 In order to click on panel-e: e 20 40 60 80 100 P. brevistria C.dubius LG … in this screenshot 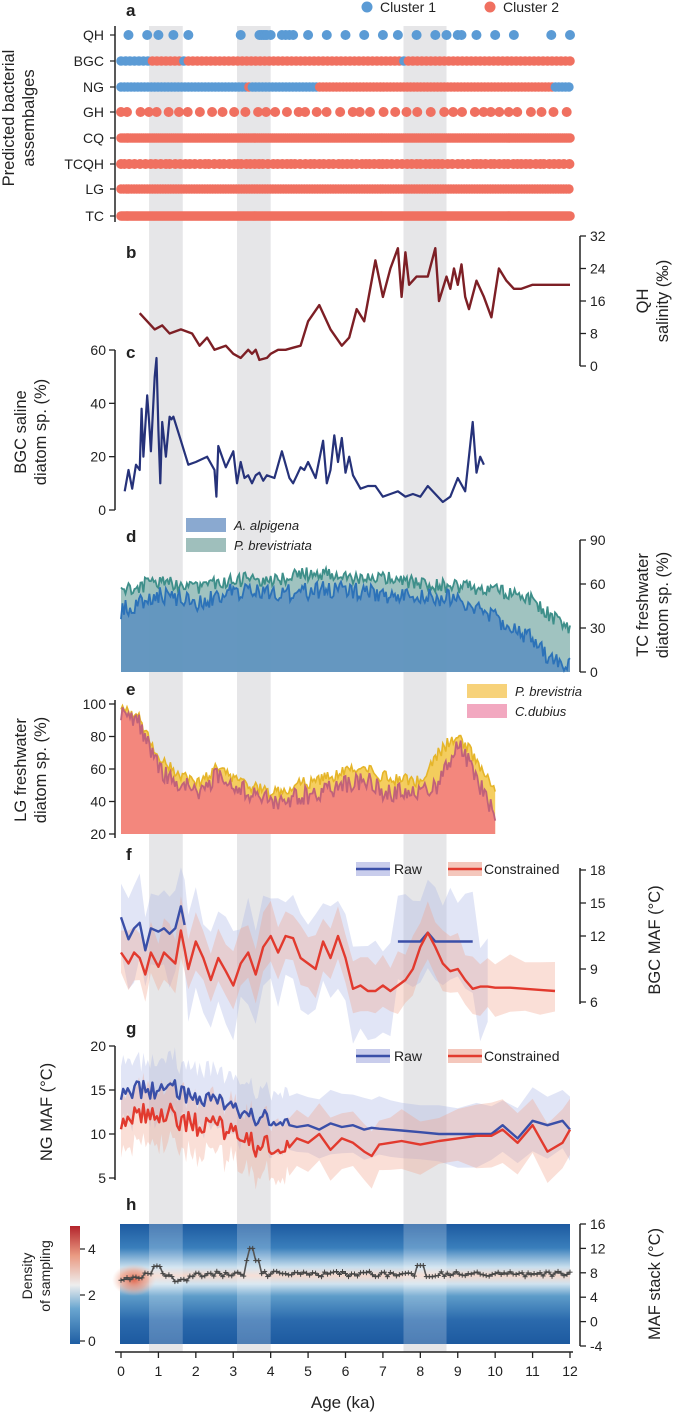, I will do `click(297, 761)`.